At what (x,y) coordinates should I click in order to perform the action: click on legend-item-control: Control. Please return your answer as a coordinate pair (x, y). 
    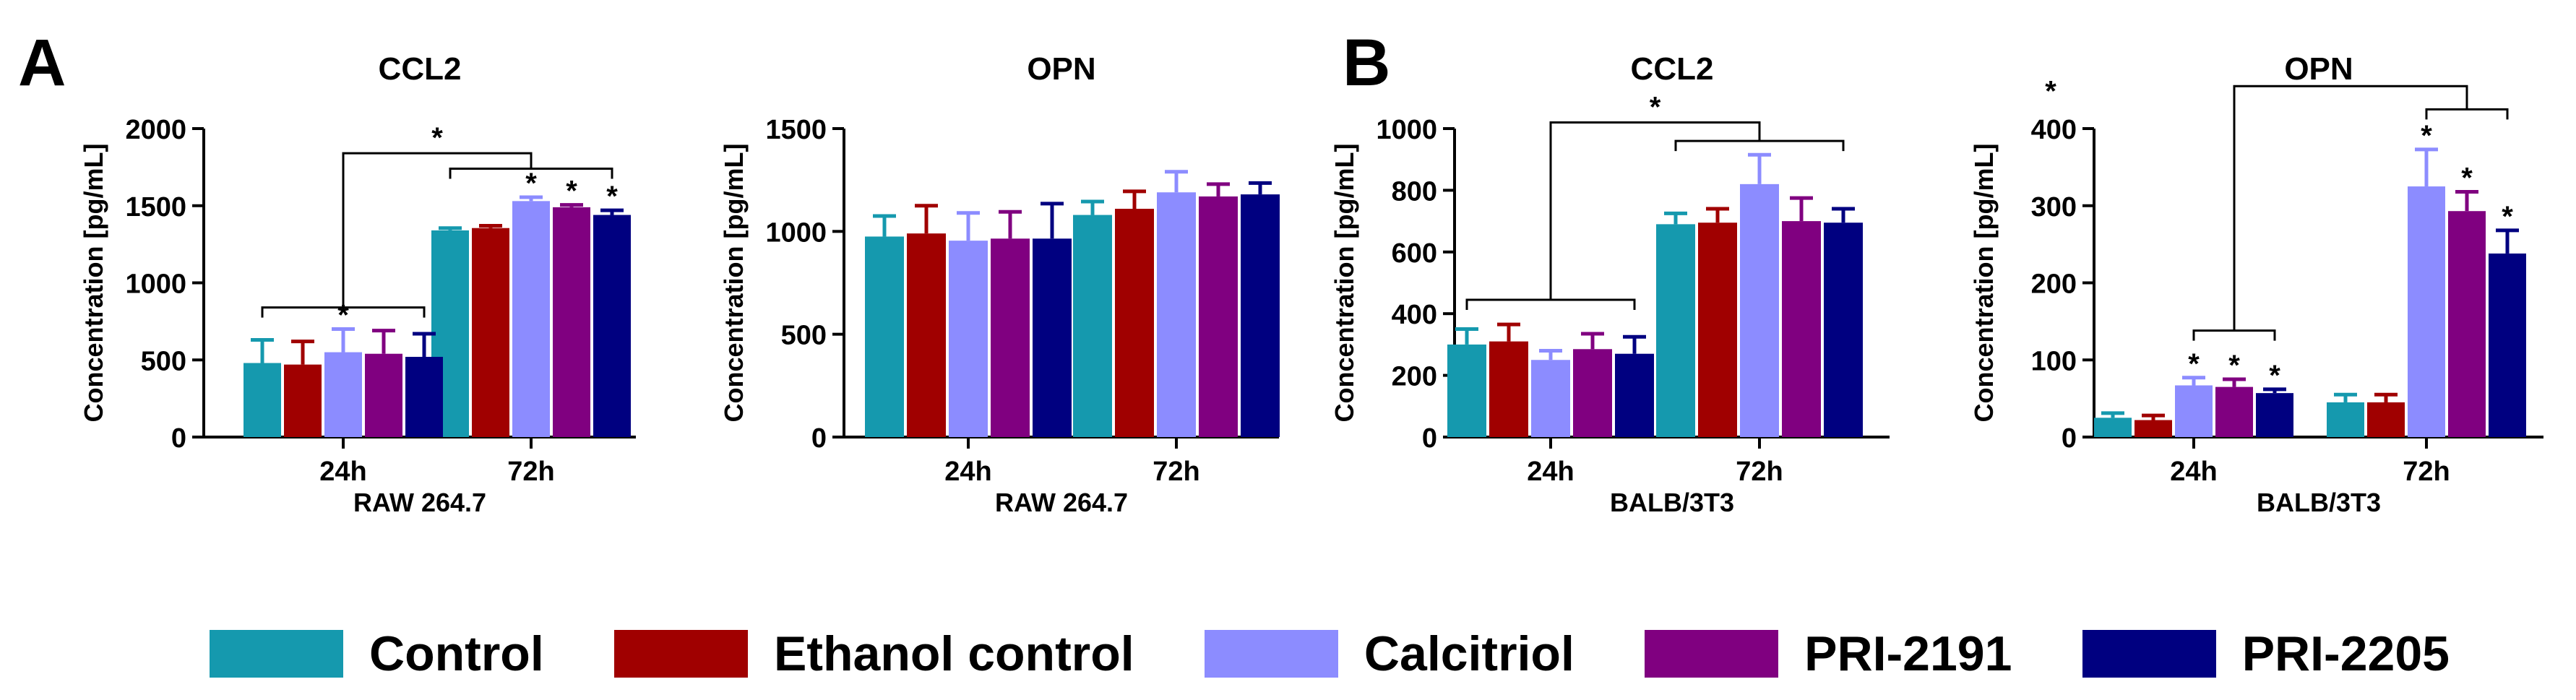
    Looking at the image, I should click on (377, 654).